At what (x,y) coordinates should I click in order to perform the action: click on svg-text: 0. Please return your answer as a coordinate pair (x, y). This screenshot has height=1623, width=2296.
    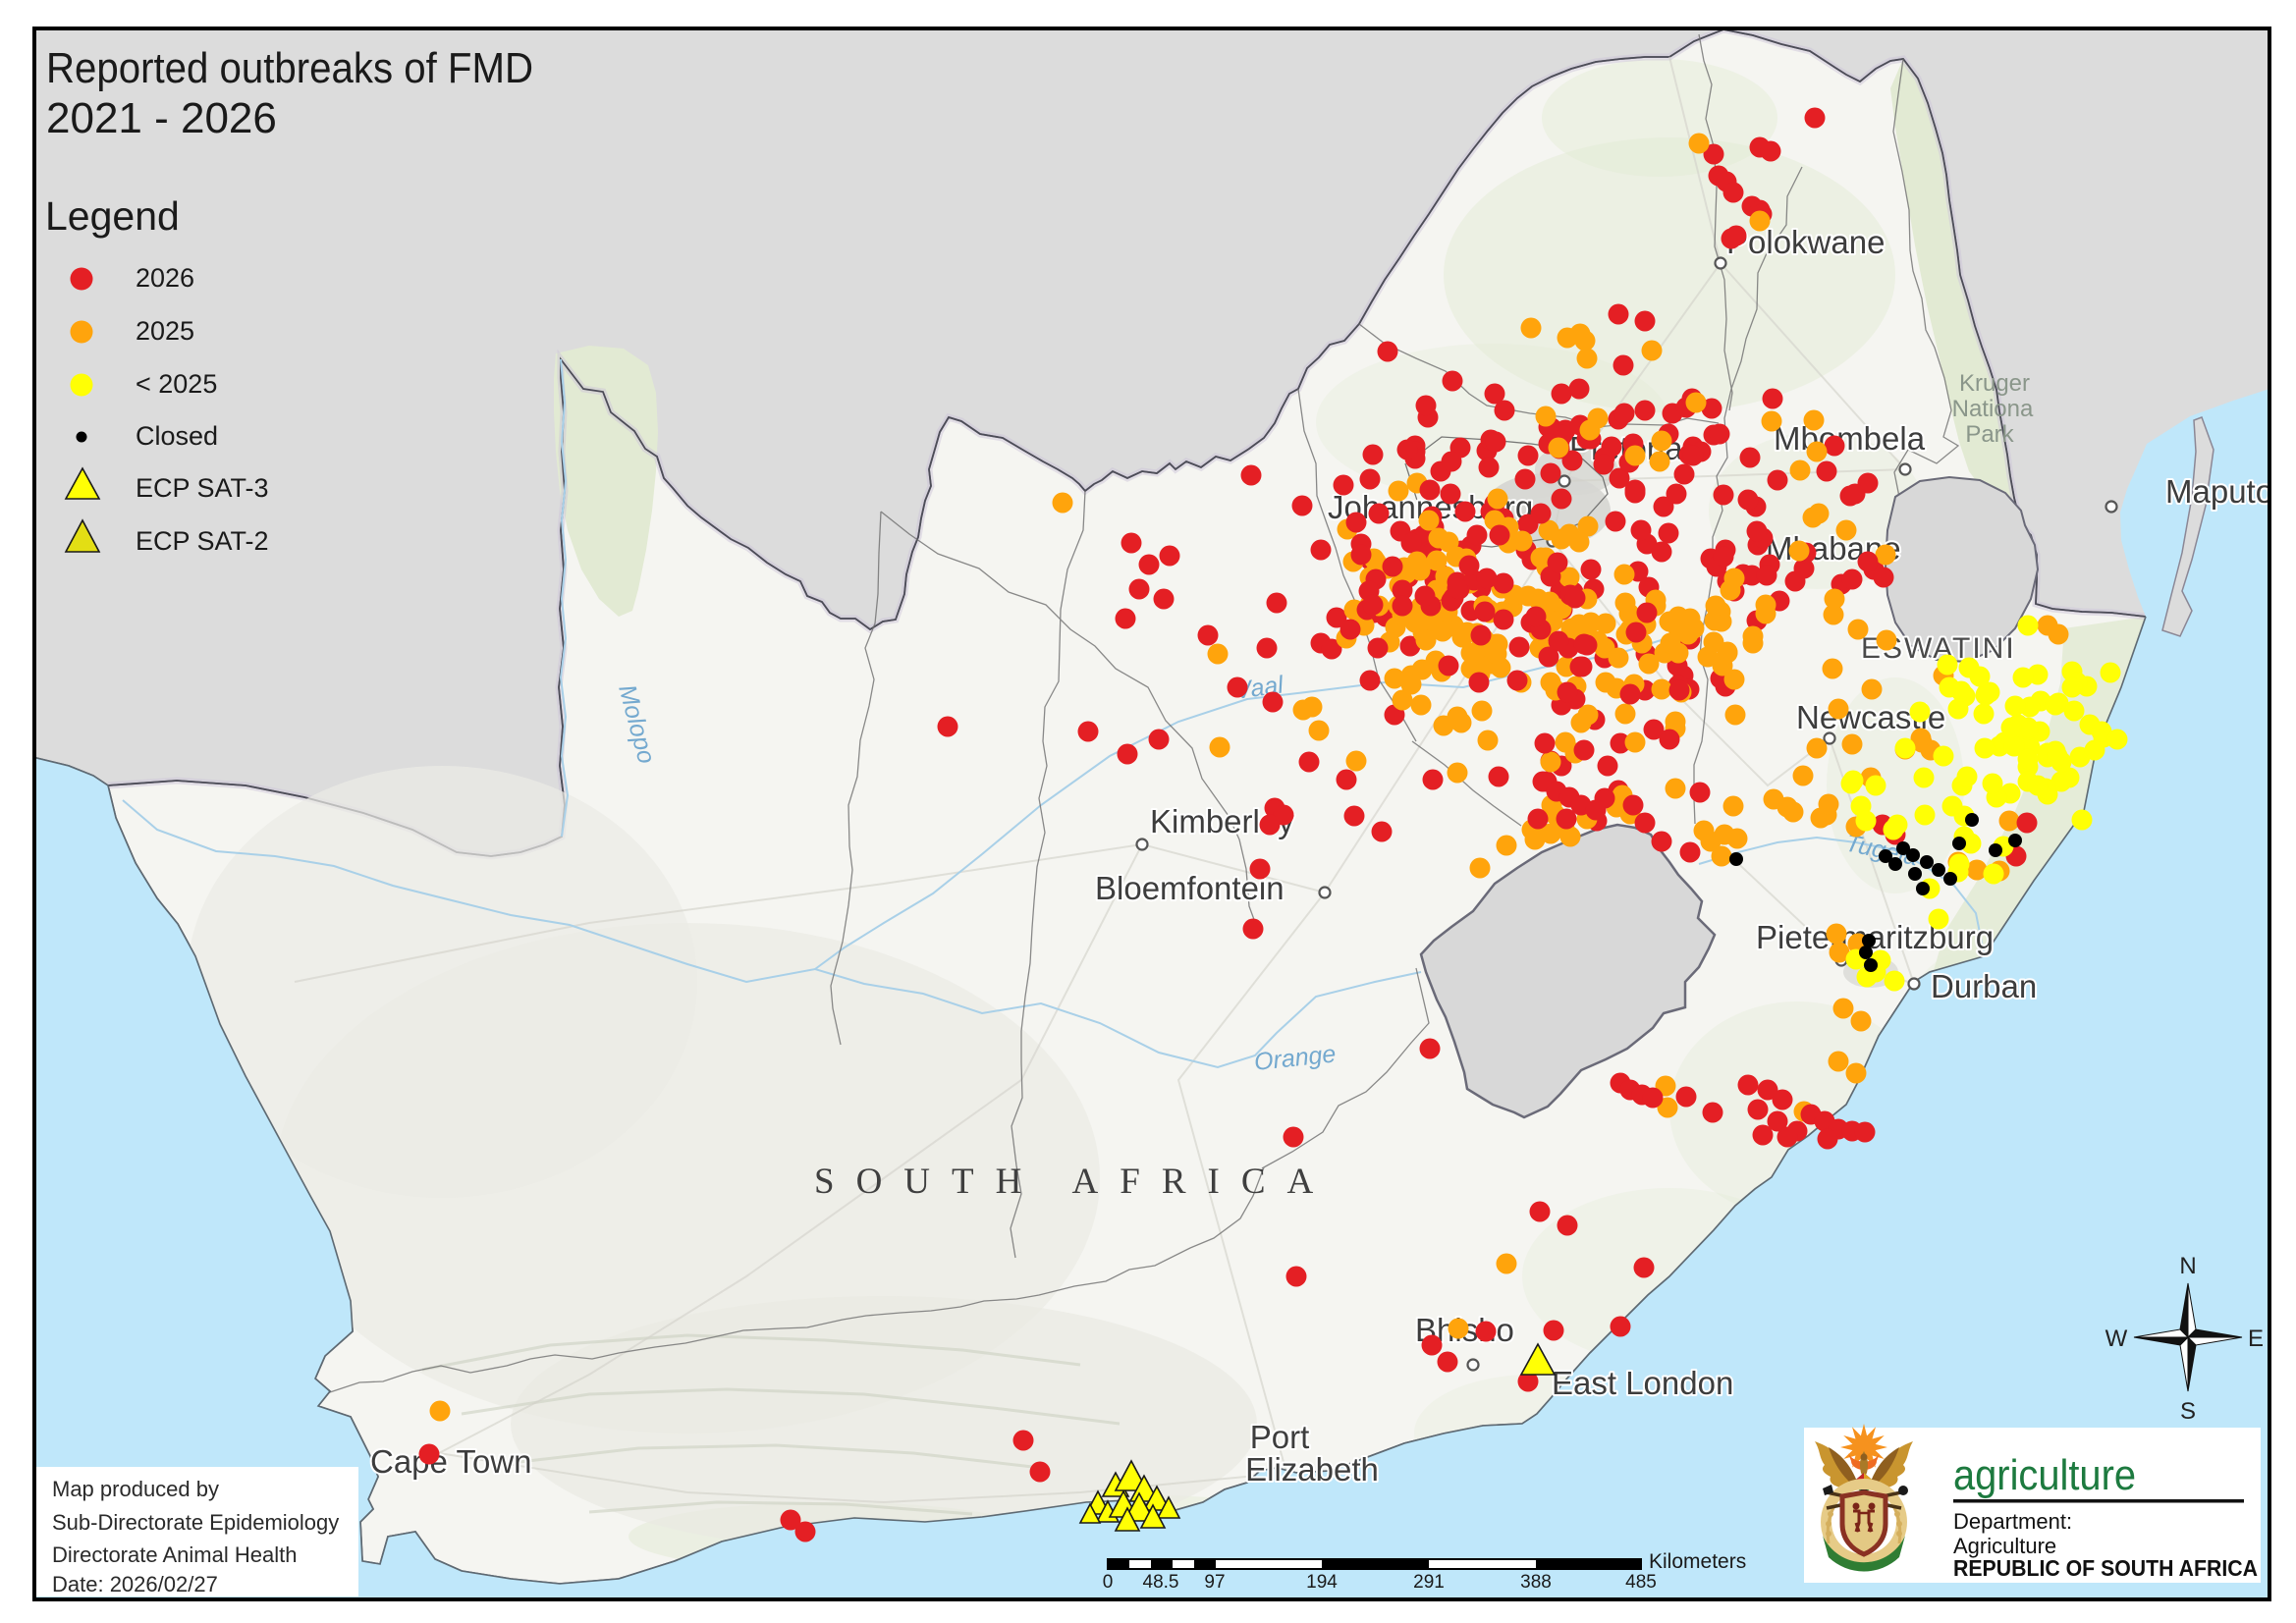
    Looking at the image, I should click on (1108, 1582).